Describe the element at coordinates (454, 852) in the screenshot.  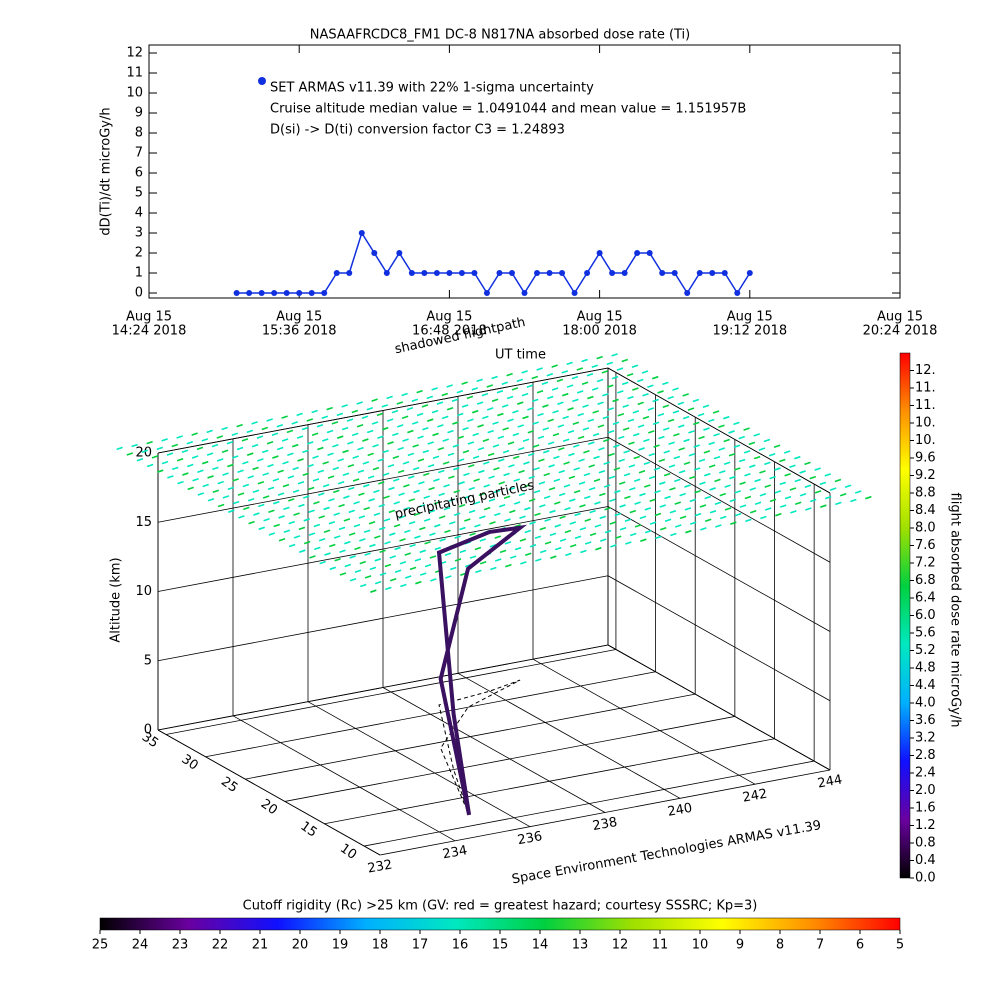
I see `lon-tick-label: 234` at that location.